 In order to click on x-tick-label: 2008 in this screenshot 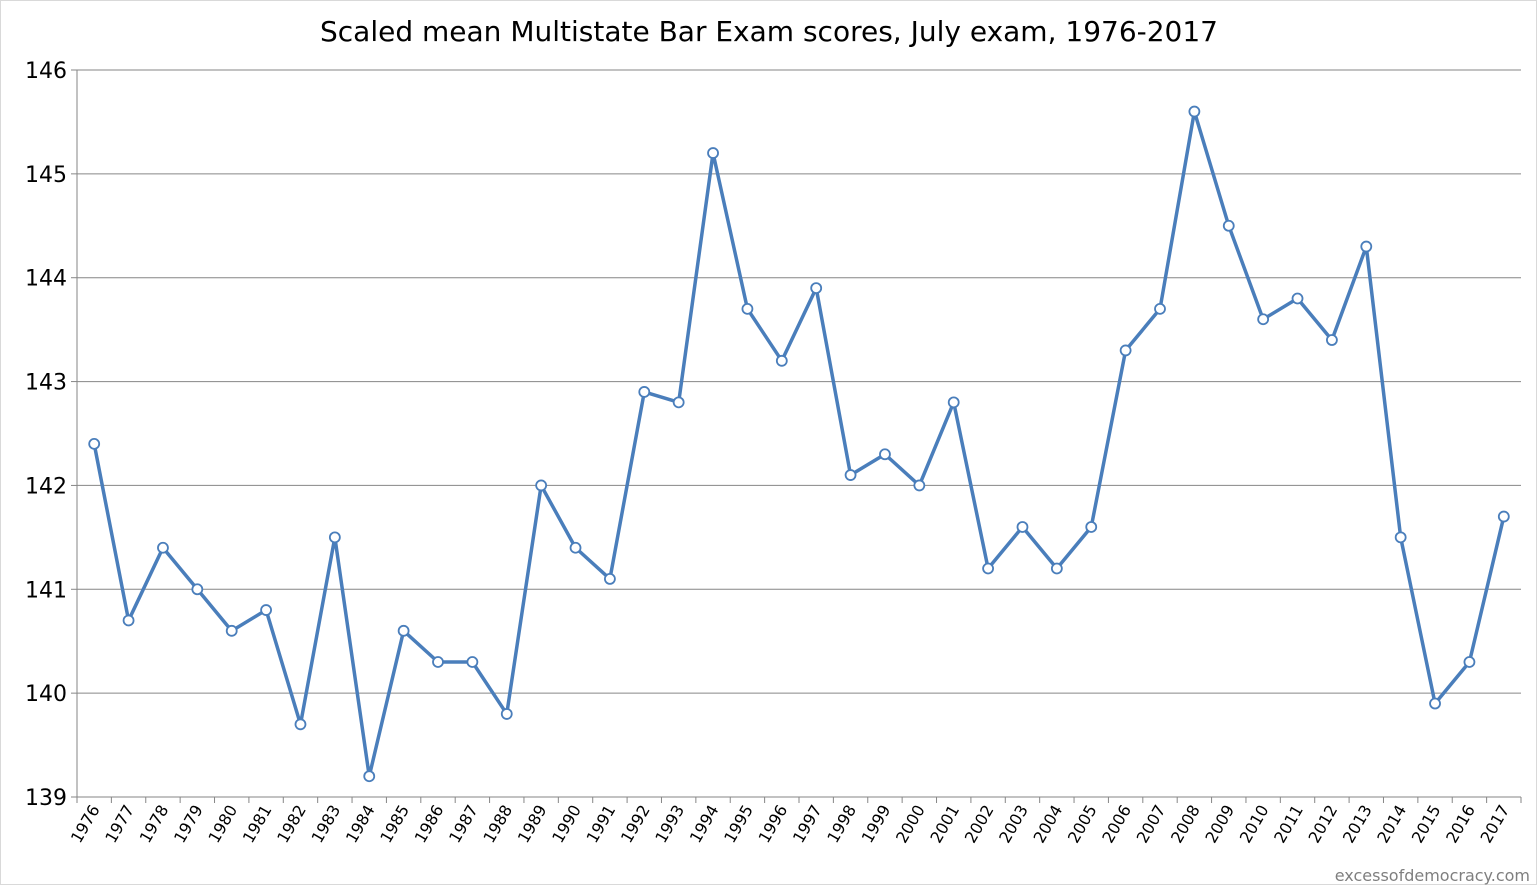, I will do `click(1185, 824)`.